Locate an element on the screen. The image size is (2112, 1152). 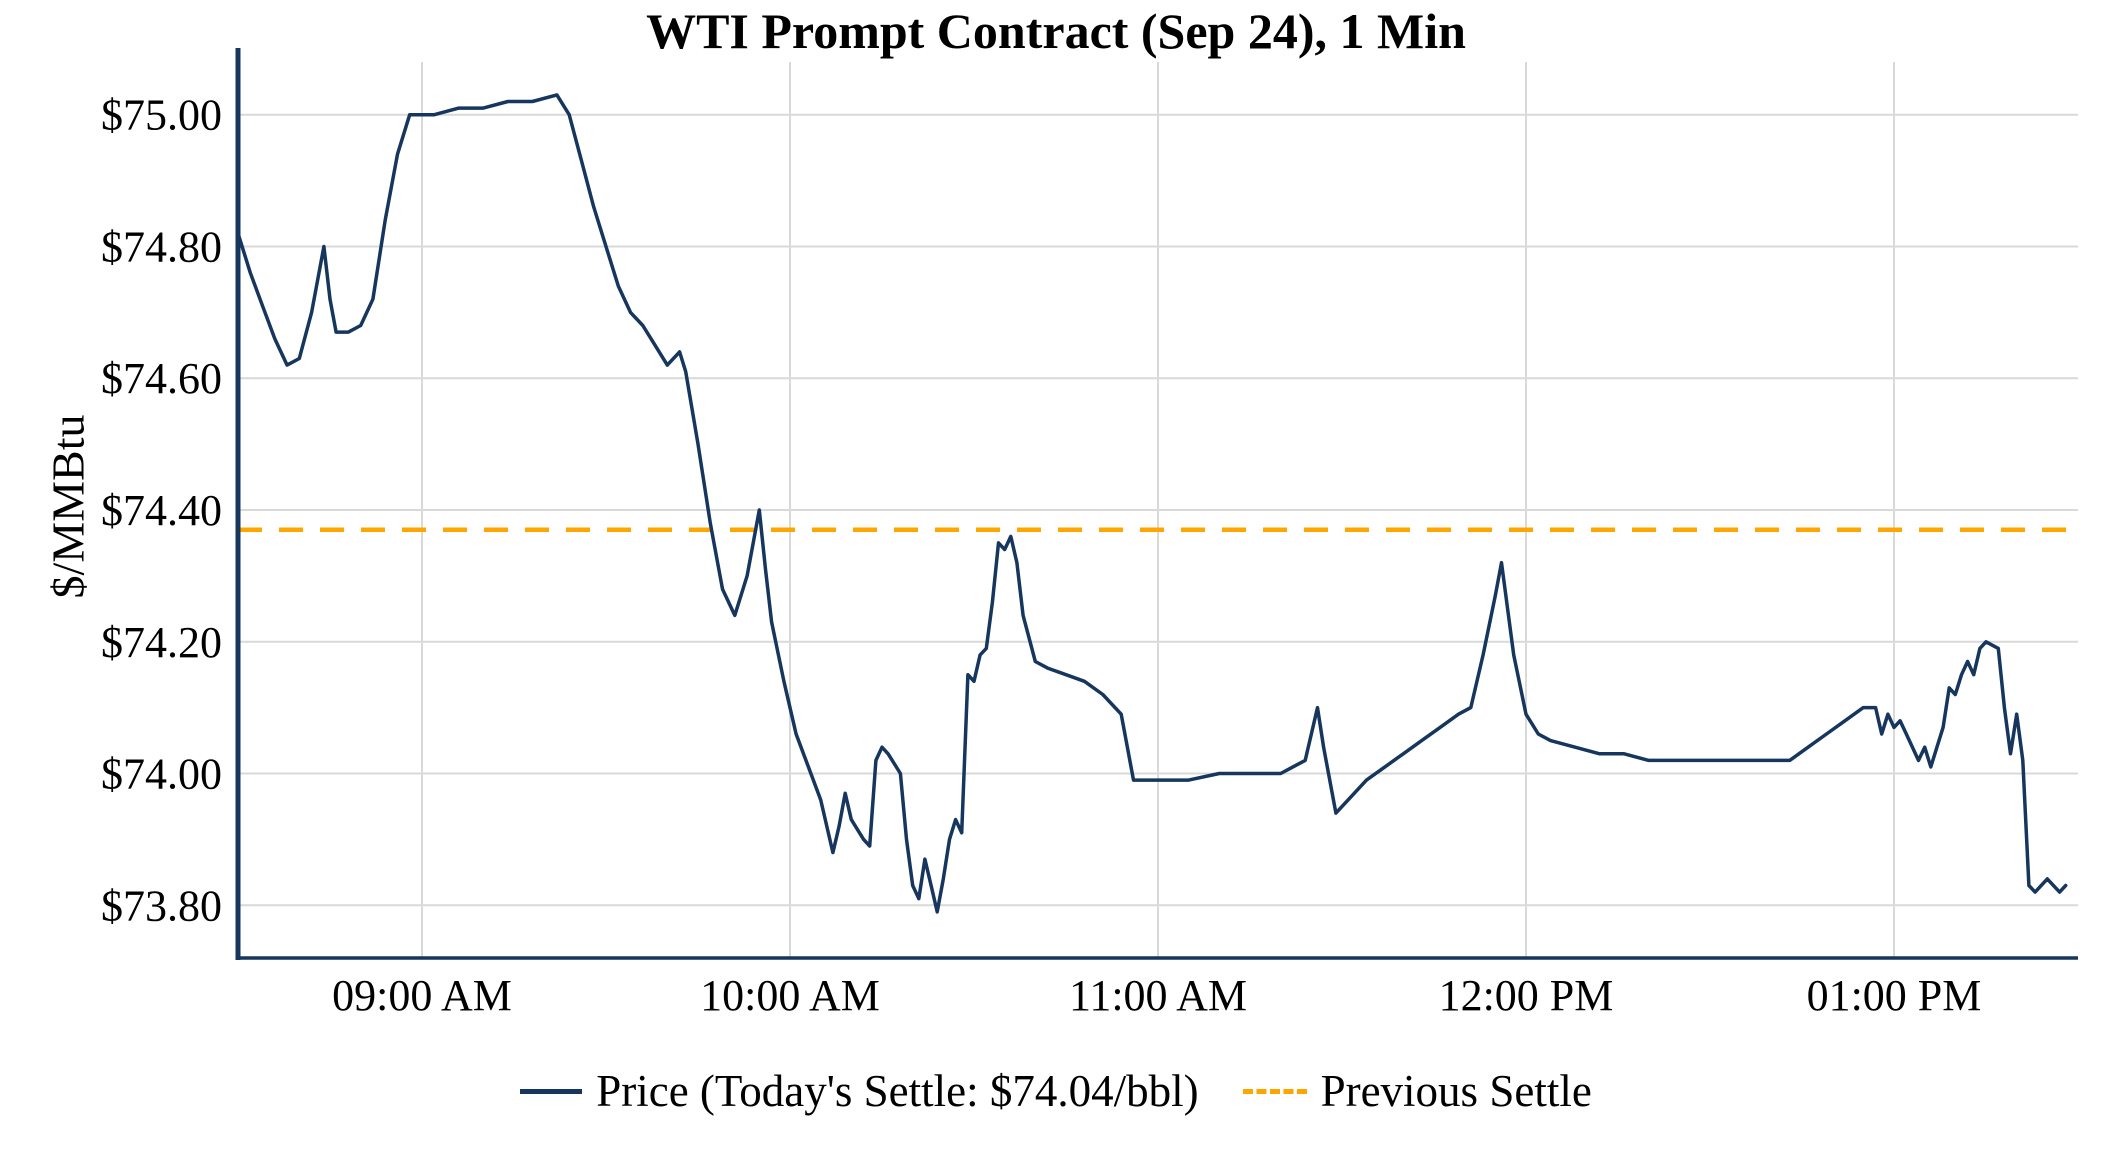
x-tick-label: 01:00 PM is located at coordinates (1894, 995).